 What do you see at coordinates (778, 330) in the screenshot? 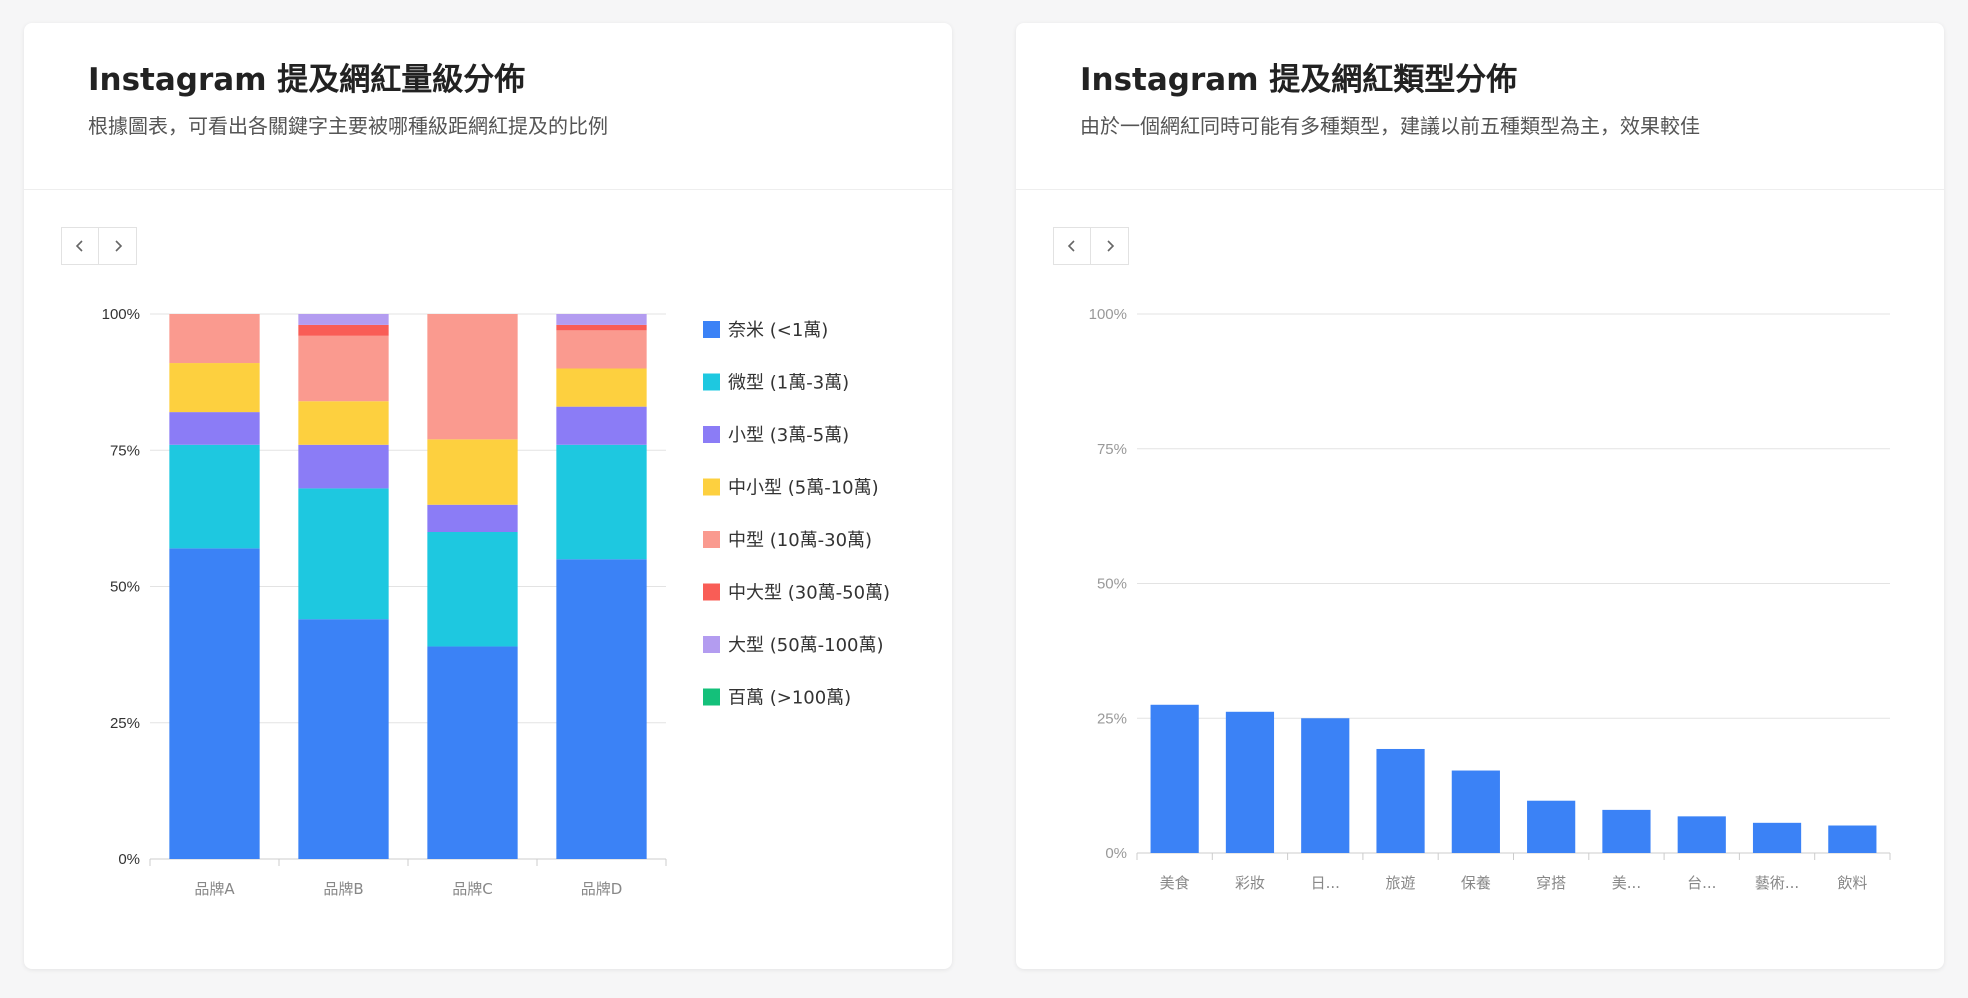
I see `legend-item: 奈米 (<1萬)` at bounding box center [778, 330].